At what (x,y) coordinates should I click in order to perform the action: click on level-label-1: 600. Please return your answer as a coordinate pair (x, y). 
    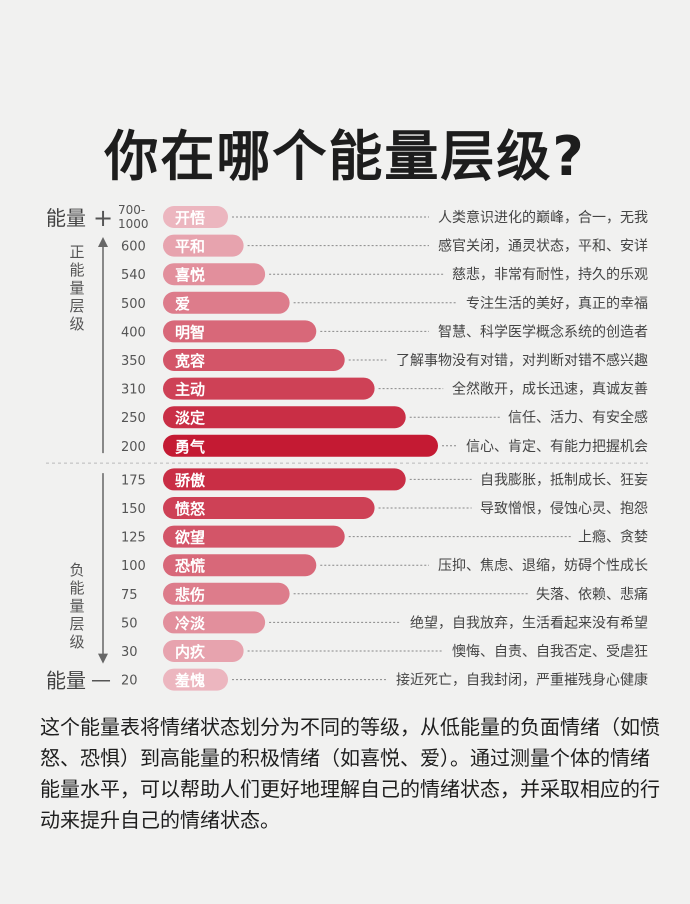
    Looking at the image, I should click on (133, 247).